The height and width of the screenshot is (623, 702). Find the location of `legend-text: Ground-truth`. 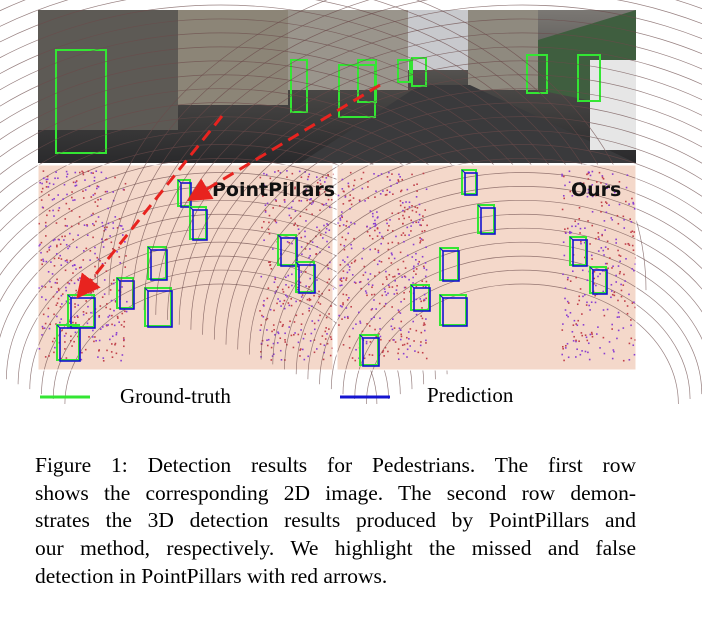

legend-text: Ground-truth is located at coordinates (175, 396).